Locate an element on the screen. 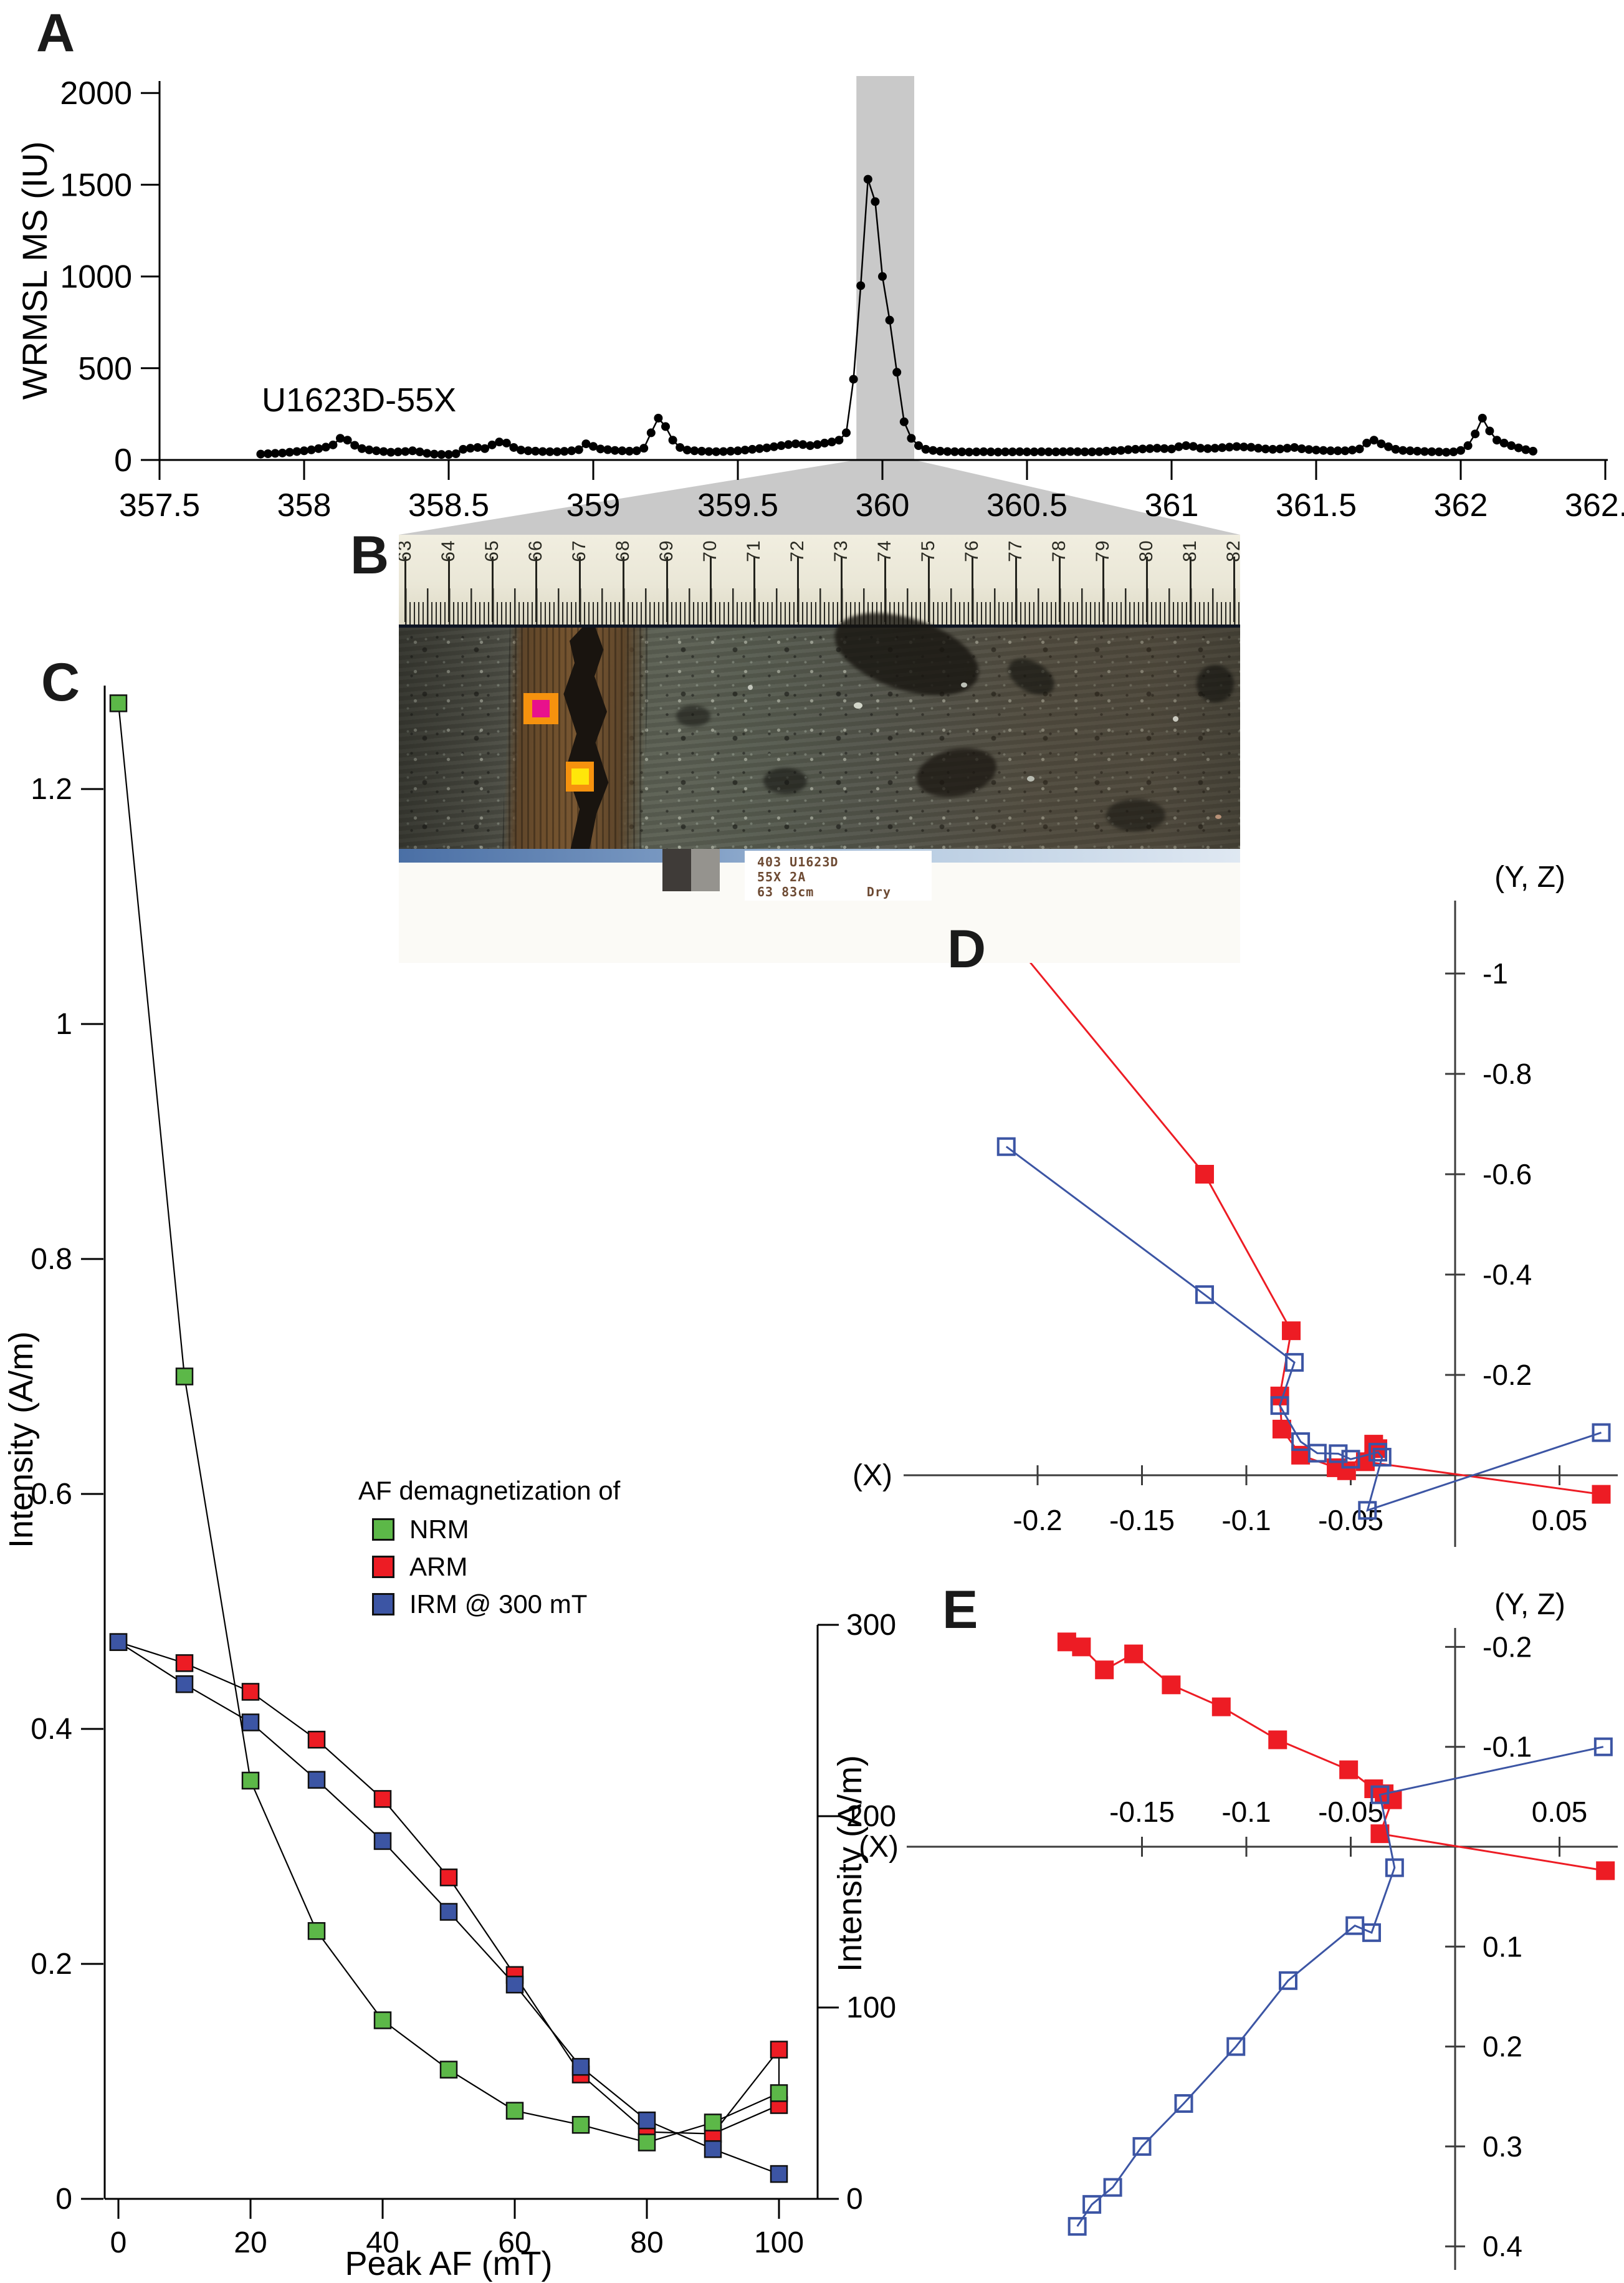 Image resolution: width=1624 pixels, height=2283 pixels. ruler-cm-number: 76 is located at coordinates (972, 551).